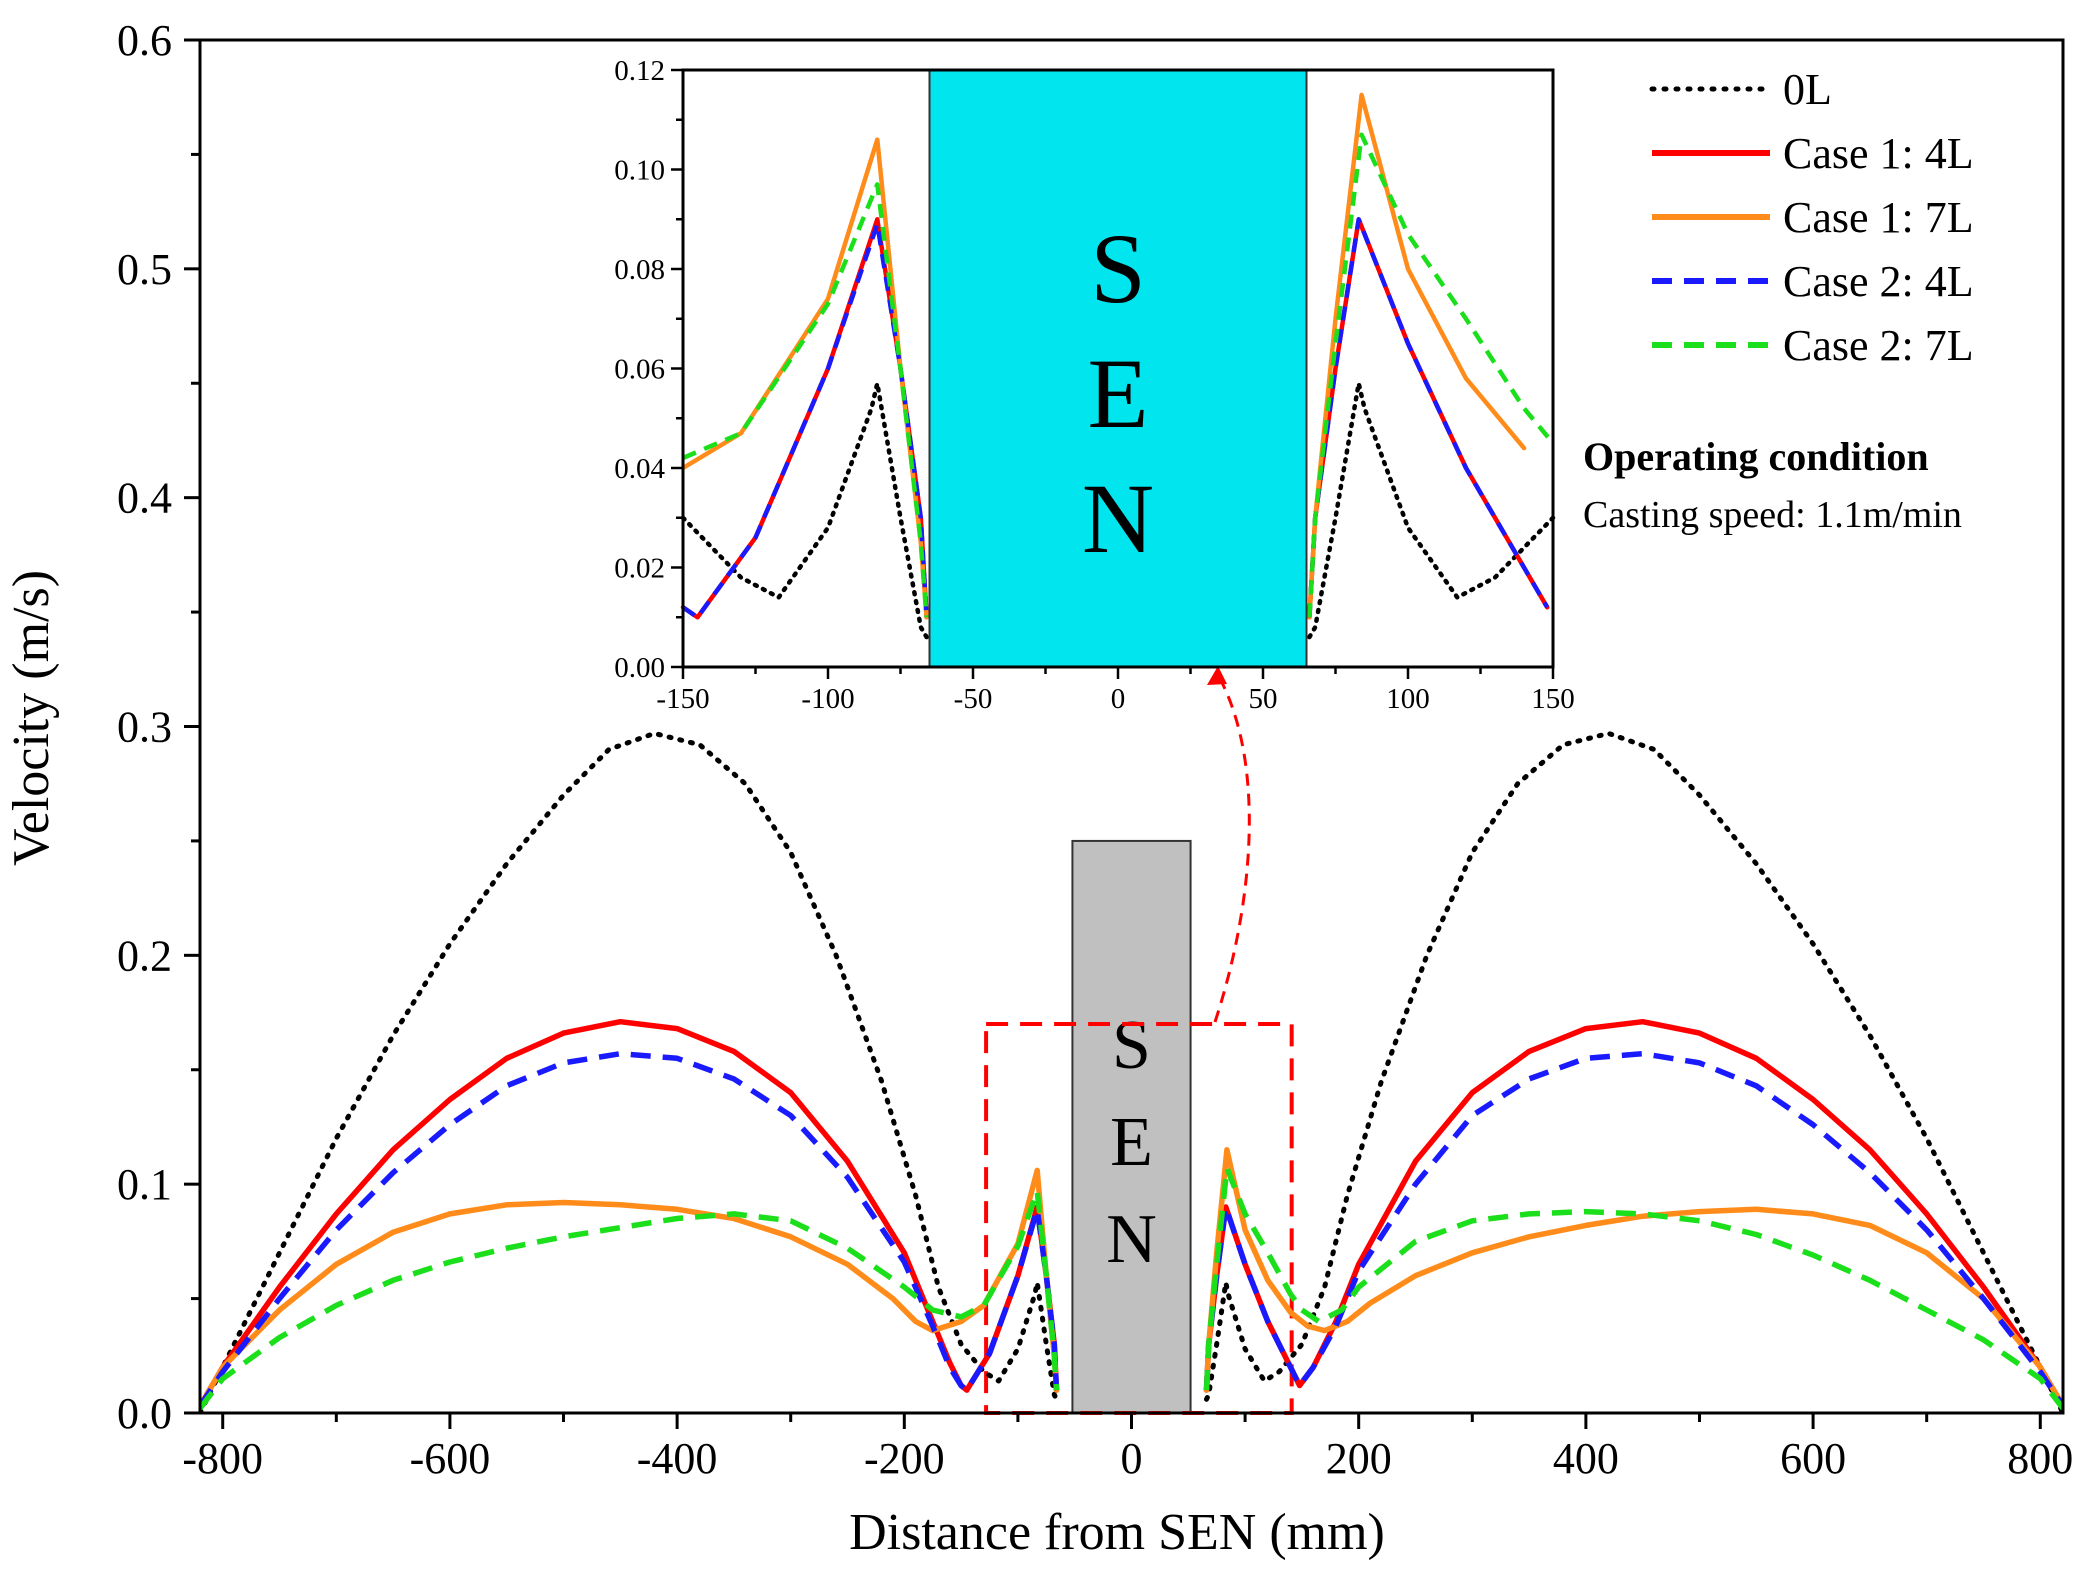 The image size is (2083, 1573). I want to click on legend-label-0l: 0L, so click(1807, 89).